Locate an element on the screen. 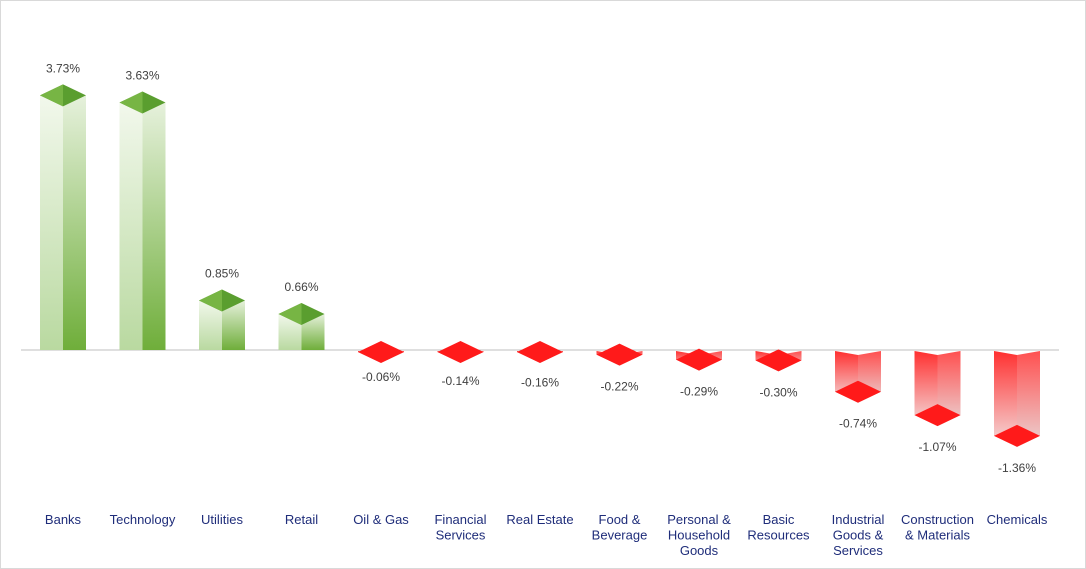 This screenshot has width=1086, height=569. category-label-10: Basic Resources is located at coordinates (778, 527).